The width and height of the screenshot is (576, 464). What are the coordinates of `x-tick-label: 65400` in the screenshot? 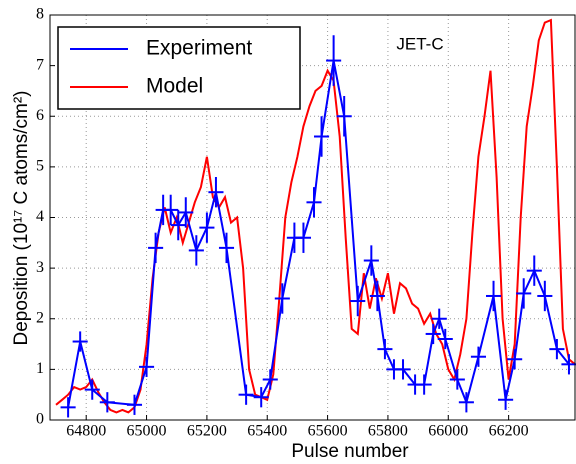 It's located at (267, 431).